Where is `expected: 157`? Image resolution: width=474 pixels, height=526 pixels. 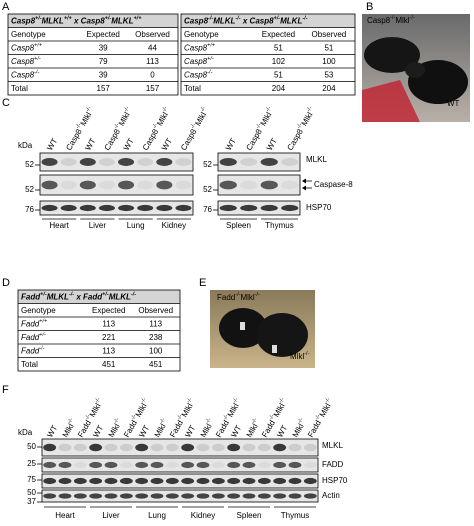
expected: 157 is located at coordinates (104, 88).